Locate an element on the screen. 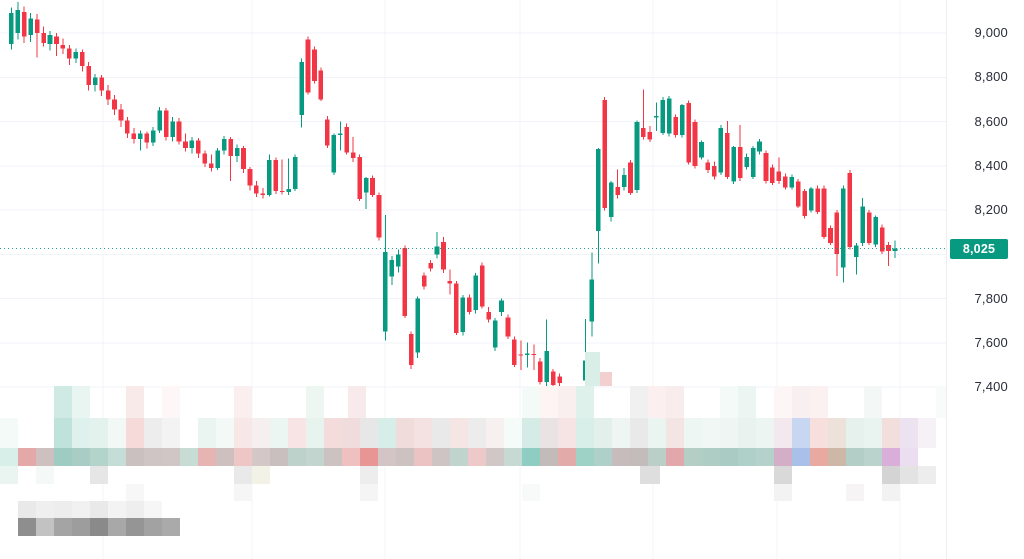  price-axis-label: 9,000 is located at coordinates (991, 32).